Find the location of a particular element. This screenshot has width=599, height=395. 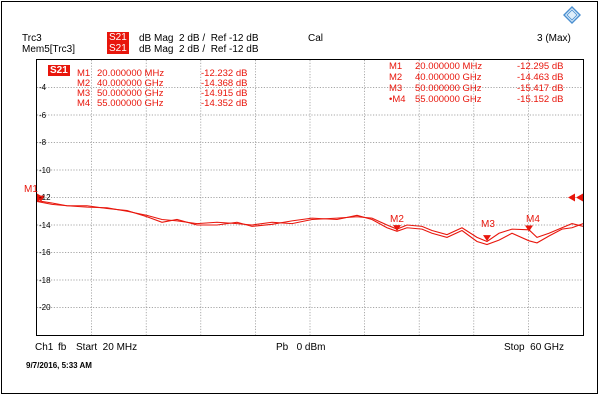

marker-value: -12.232 dB is located at coordinates (224, 73).